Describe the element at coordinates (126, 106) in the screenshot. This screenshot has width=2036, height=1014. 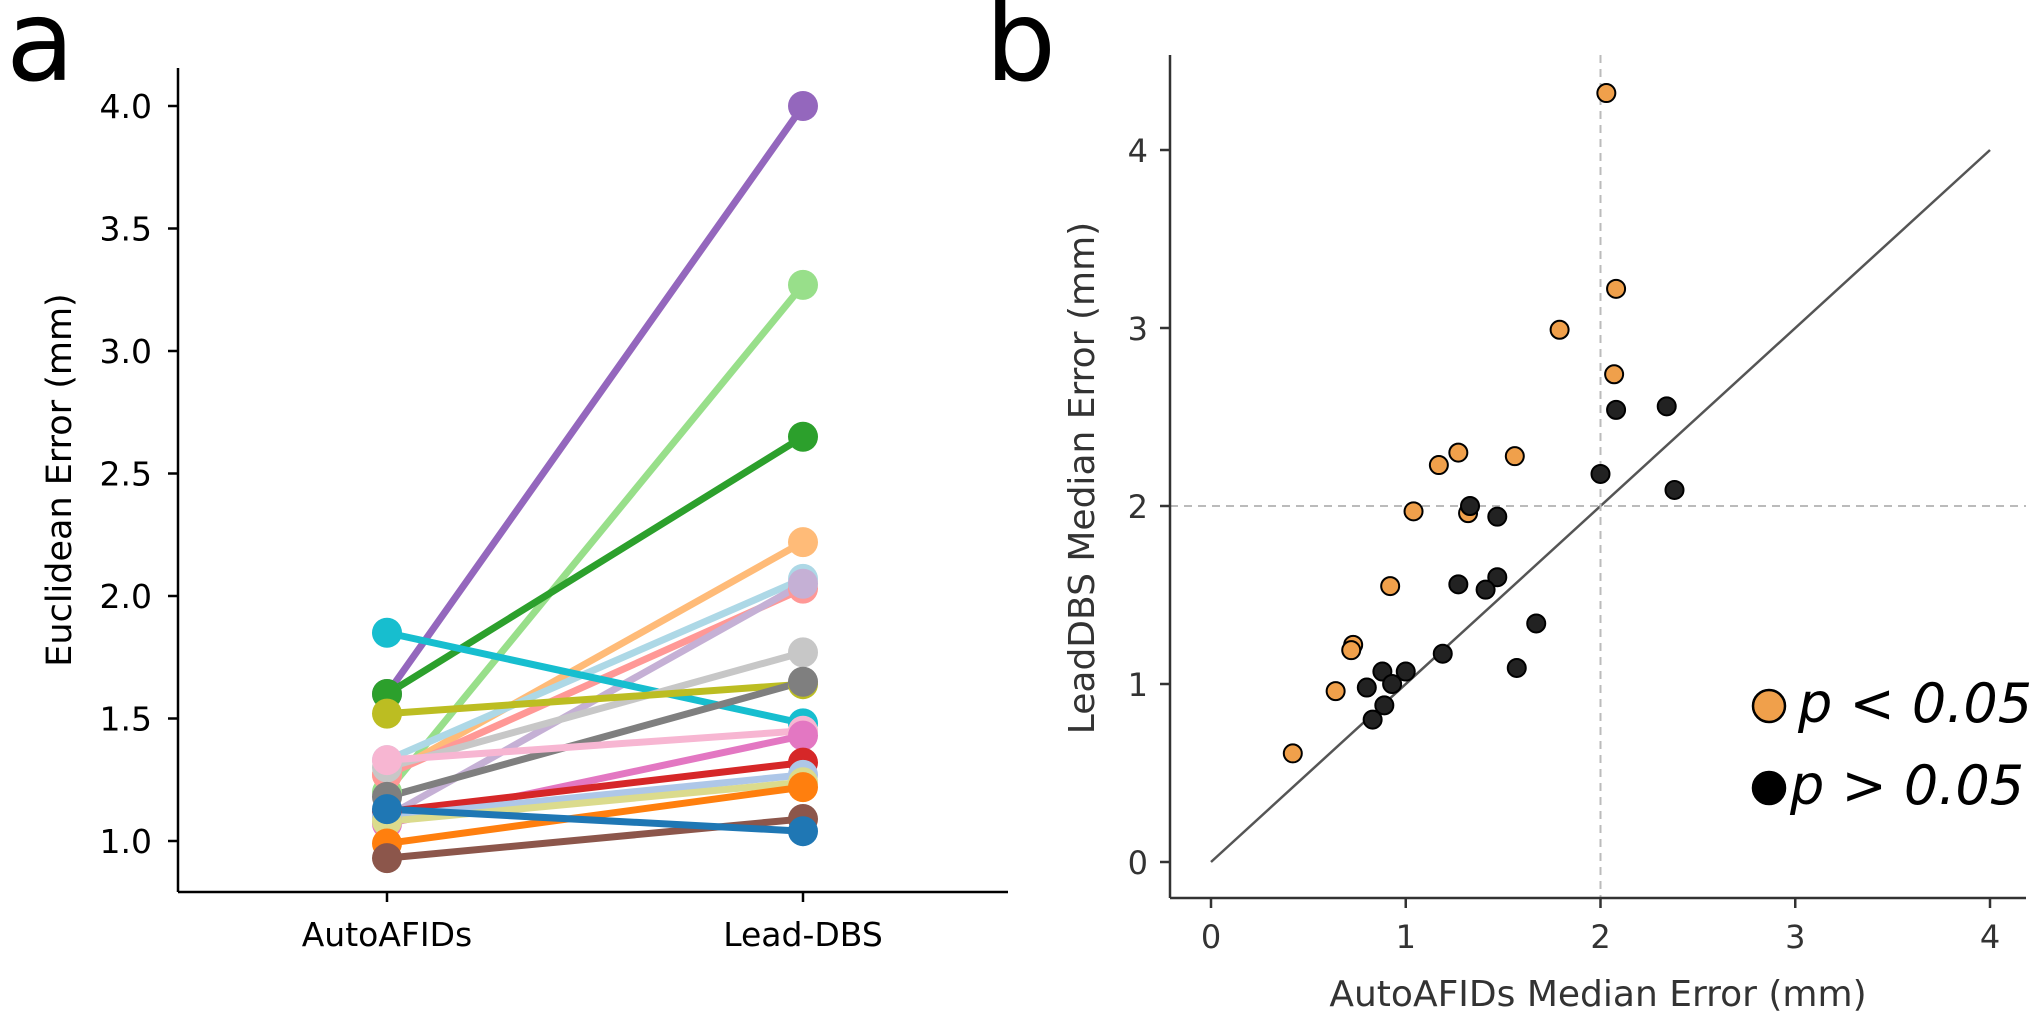
I see `chart-a-y-tick-label: 4.0` at that location.